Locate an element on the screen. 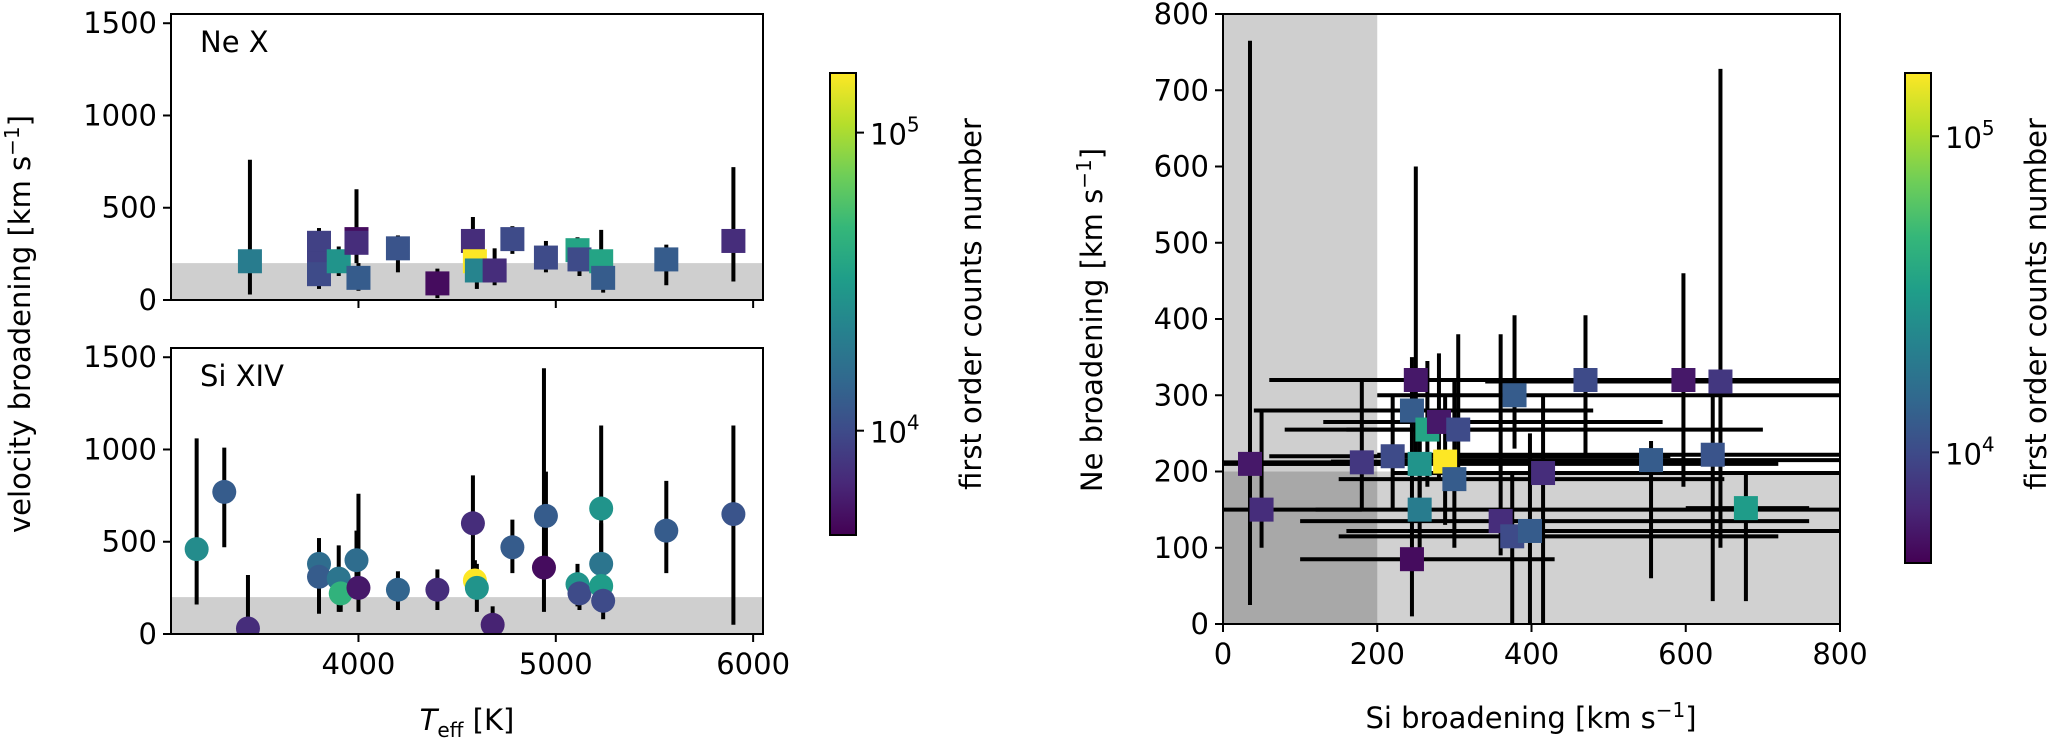 The image size is (2058, 740). y-tick-label: 300 is located at coordinates (1181, 395).